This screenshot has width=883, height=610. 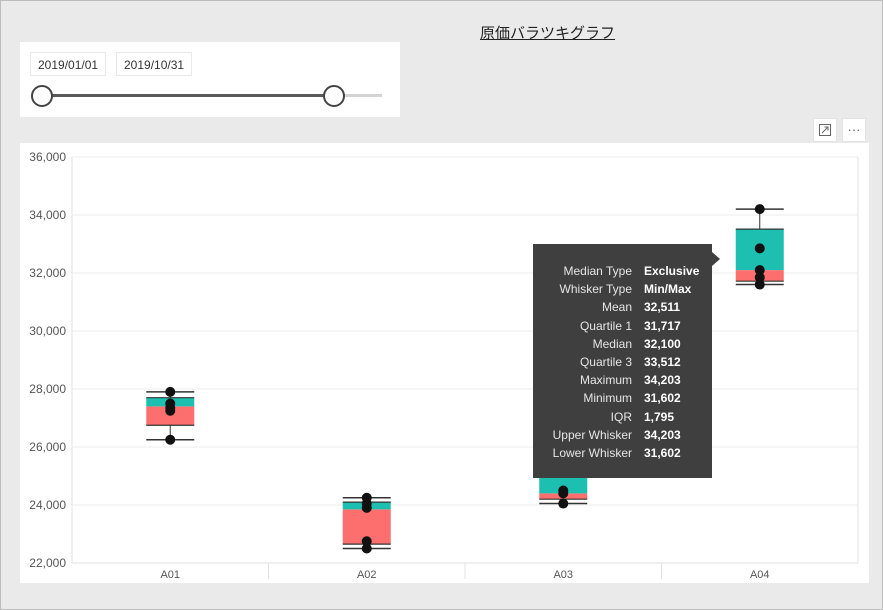 I want to click on tooltip-row: Lower Whisker 31,602, so click(x=622, y=453).